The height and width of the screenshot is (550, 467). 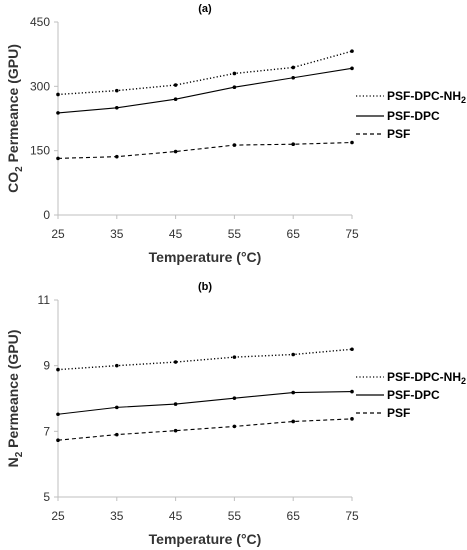 What do you see at coordinates (15, 118) in the screenshot?
I see `y-axis-title: CO2 Permeance (GPU)` at bounding box center [15, 118].